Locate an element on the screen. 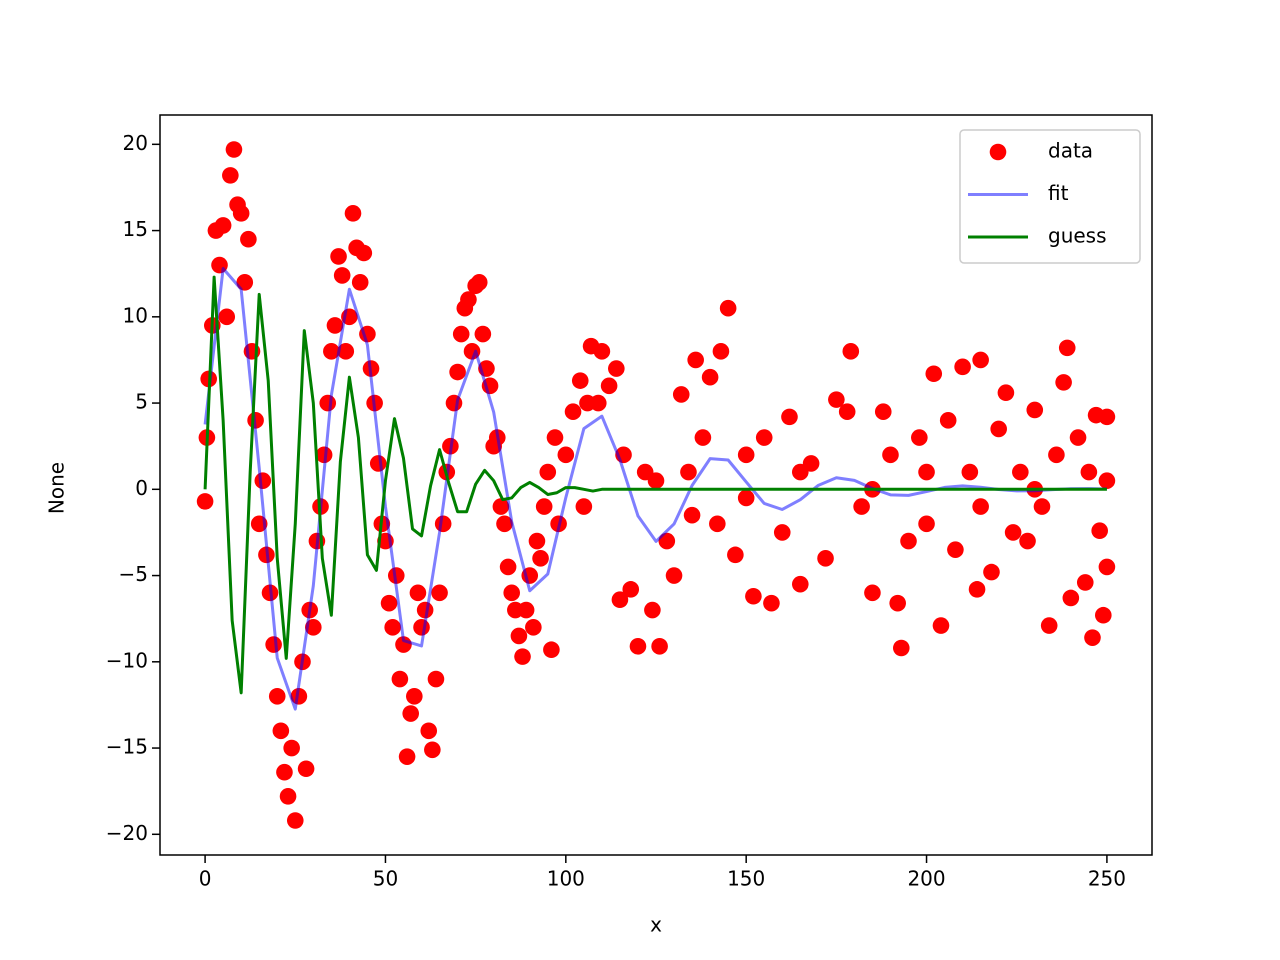 This screenshot has height=960, width=1280. y-tick-label: −15 is located at coordinates (127, 747).